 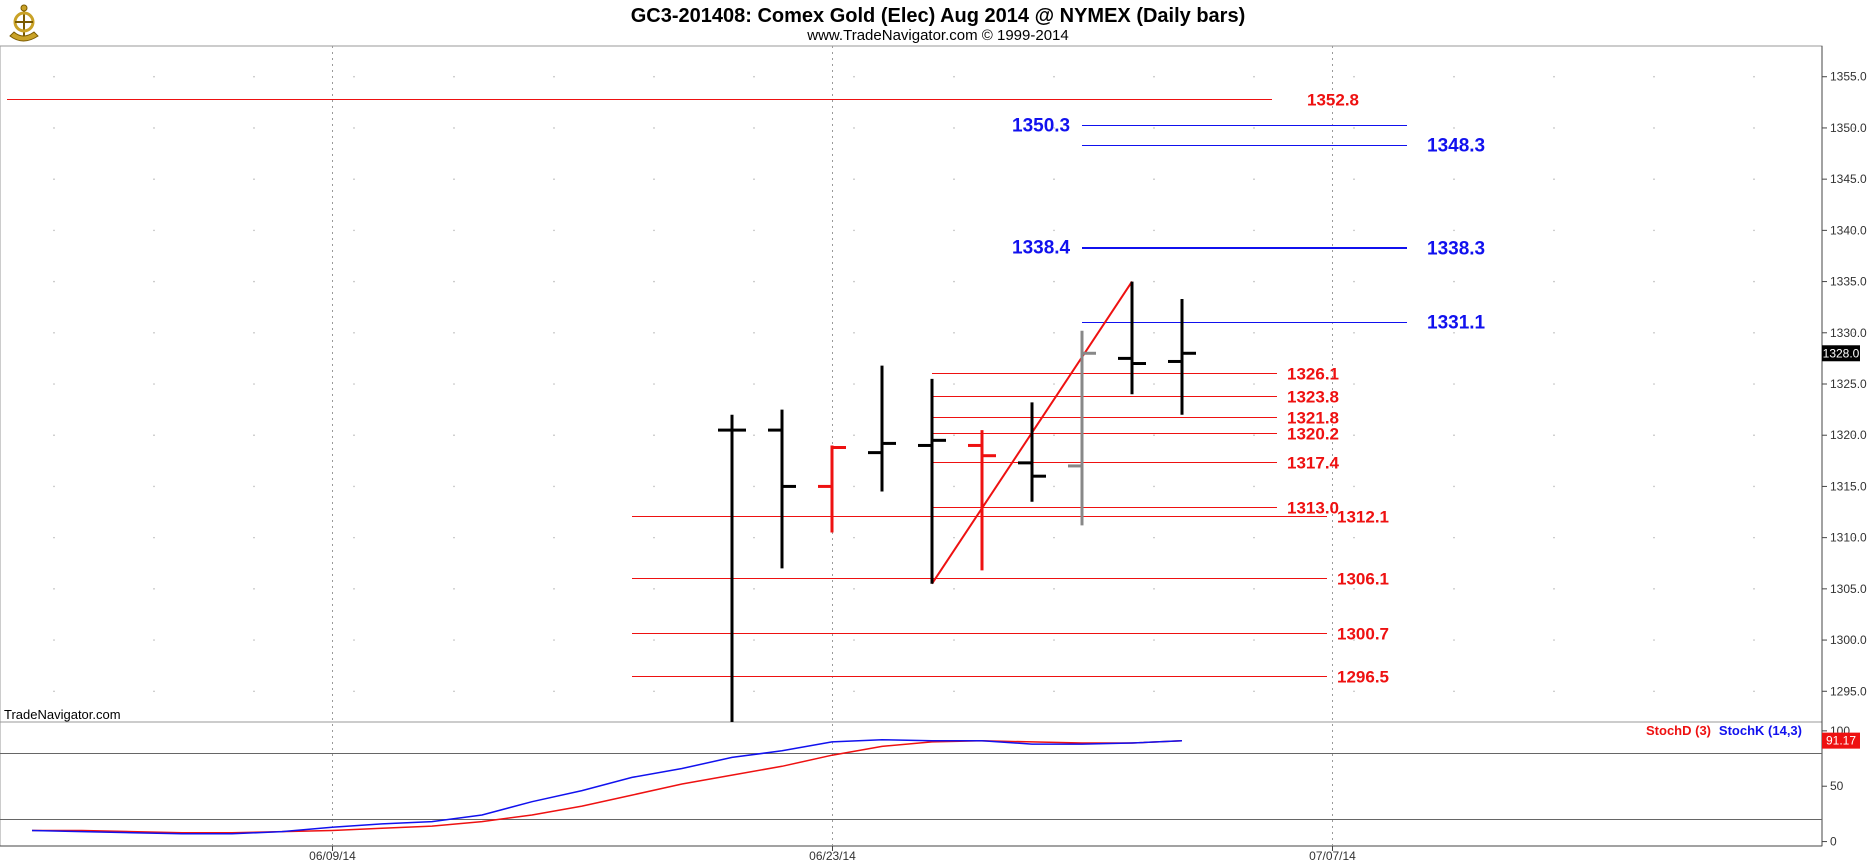 I want to click on y-tick-label: 1340.0, so click(x=1848, y=230).